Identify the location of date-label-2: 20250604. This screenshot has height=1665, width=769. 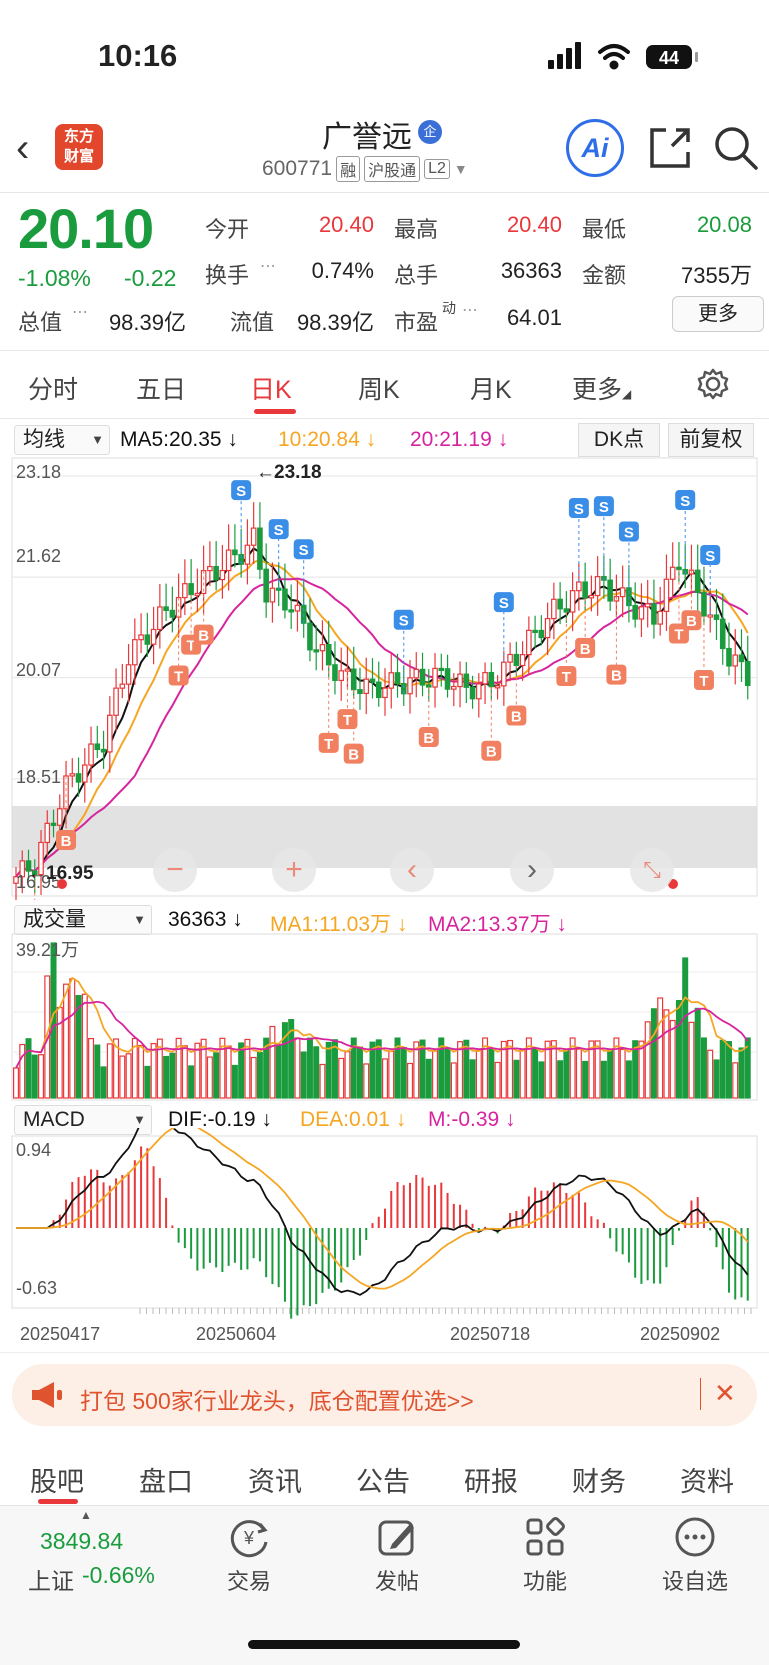
(236, 1334).